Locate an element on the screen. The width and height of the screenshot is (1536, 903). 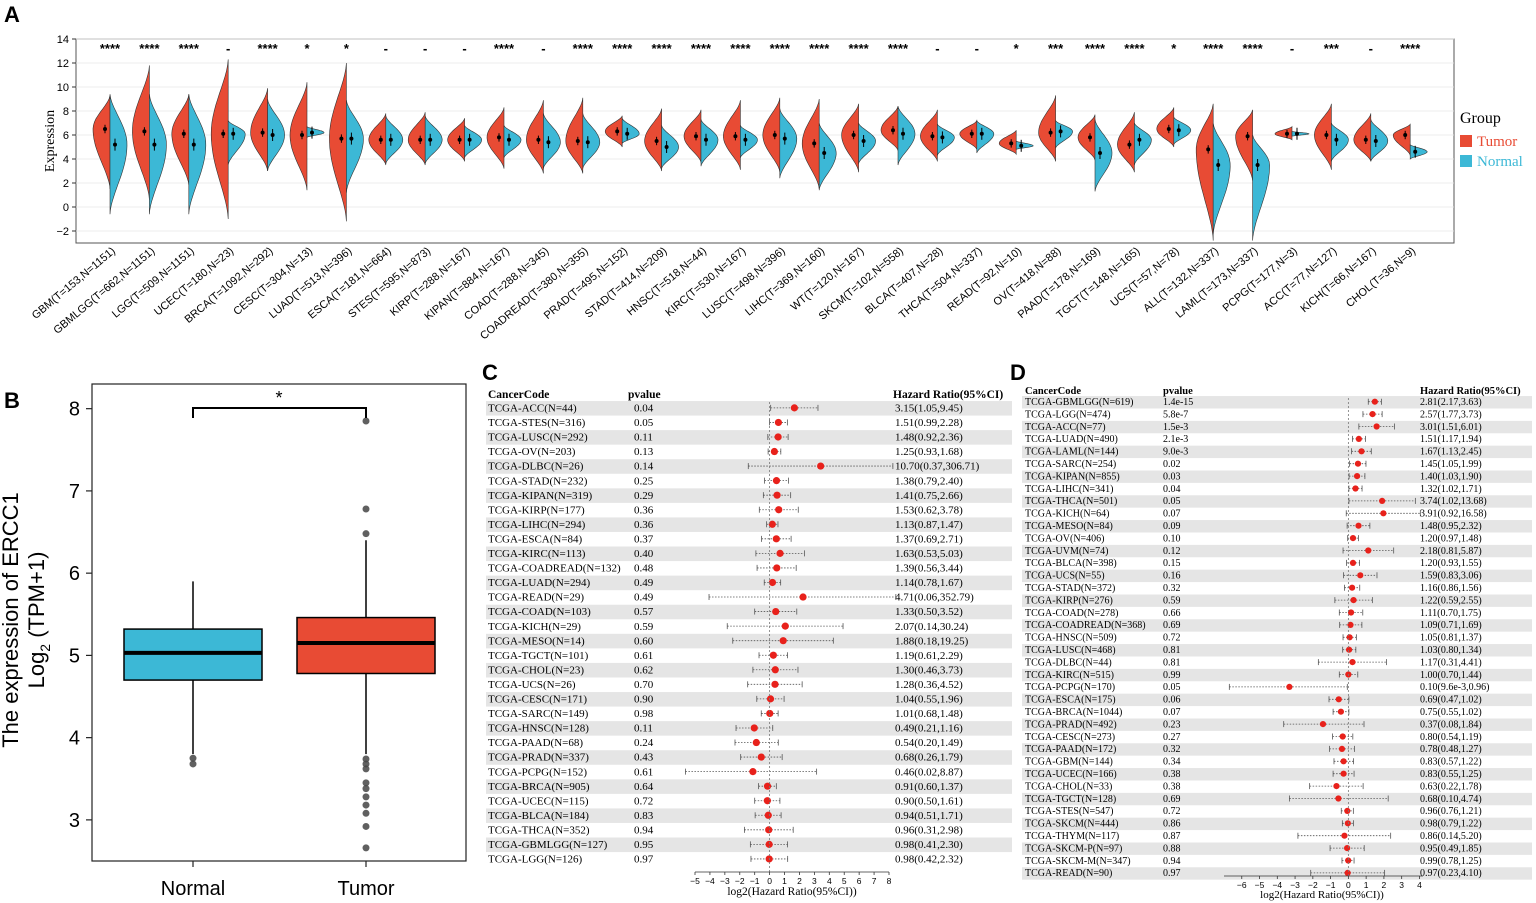
legend-label-tumor: Tumor is located at coordinates (1497, 142).